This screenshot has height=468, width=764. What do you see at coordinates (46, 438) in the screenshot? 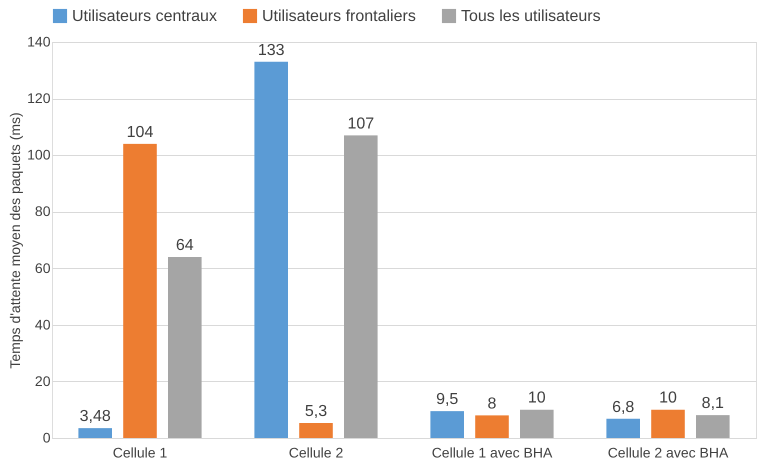
I see `y-tick-label: 0` at bounding box center [46, 438].